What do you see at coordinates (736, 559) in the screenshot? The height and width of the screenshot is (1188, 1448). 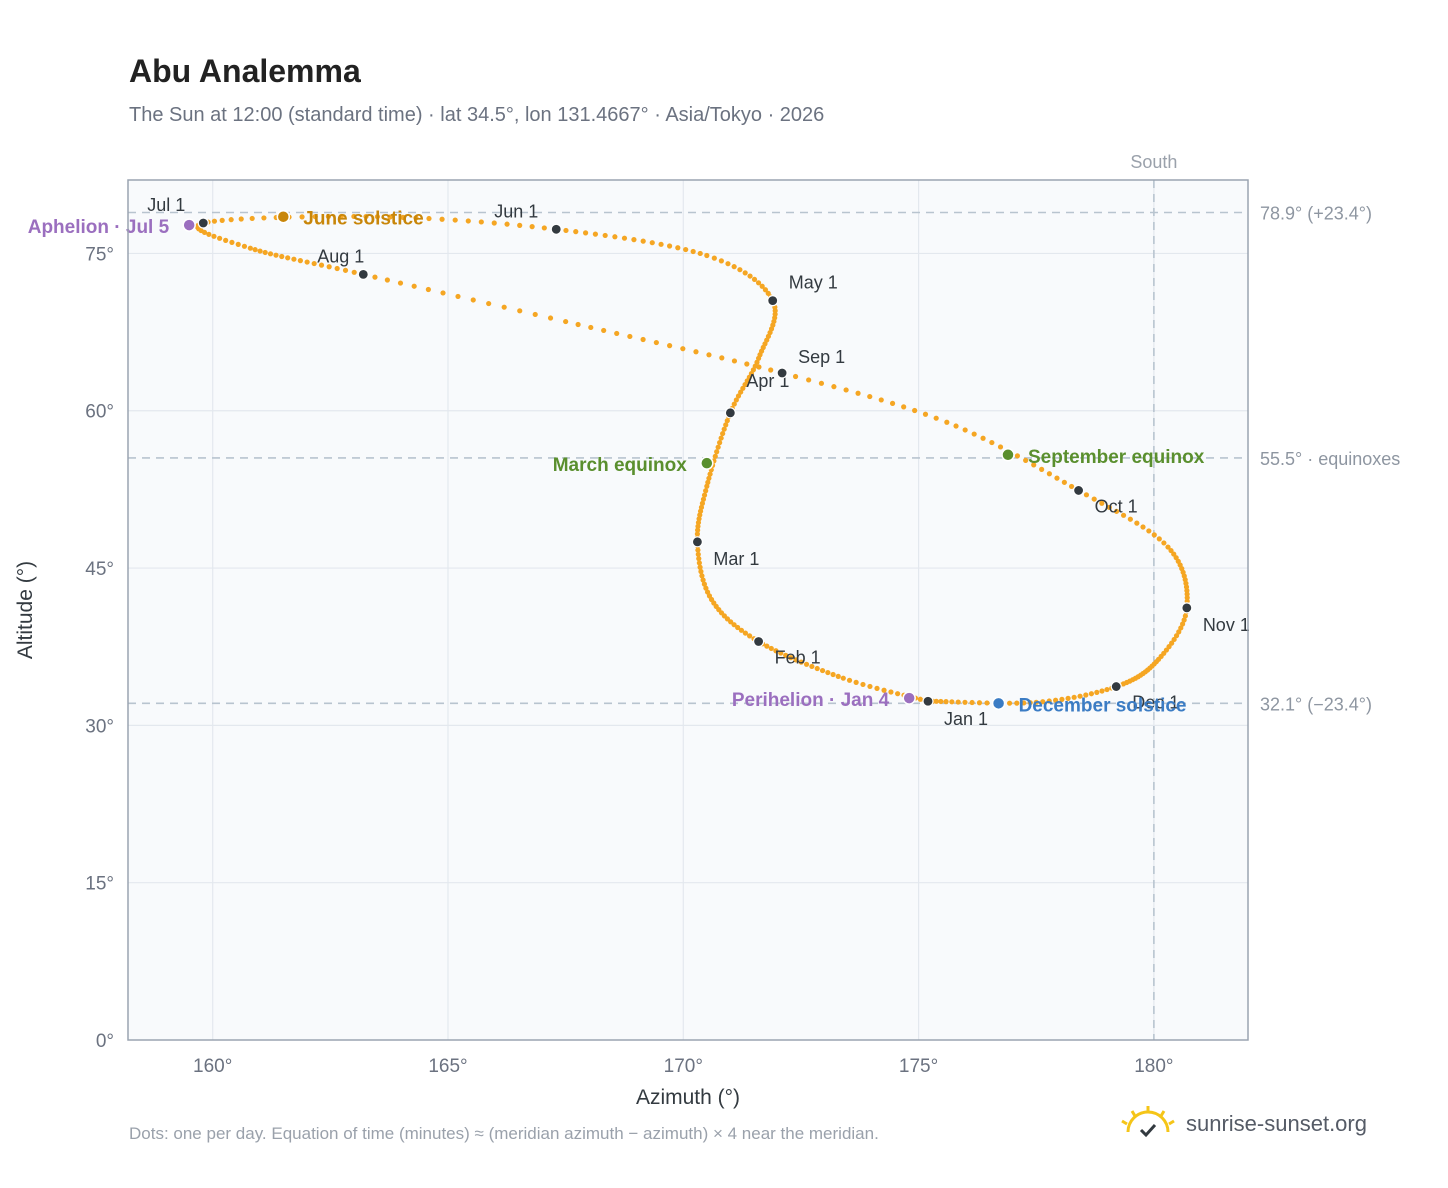 I see `month-label: Mar 1` at bounding box center [736, 559].